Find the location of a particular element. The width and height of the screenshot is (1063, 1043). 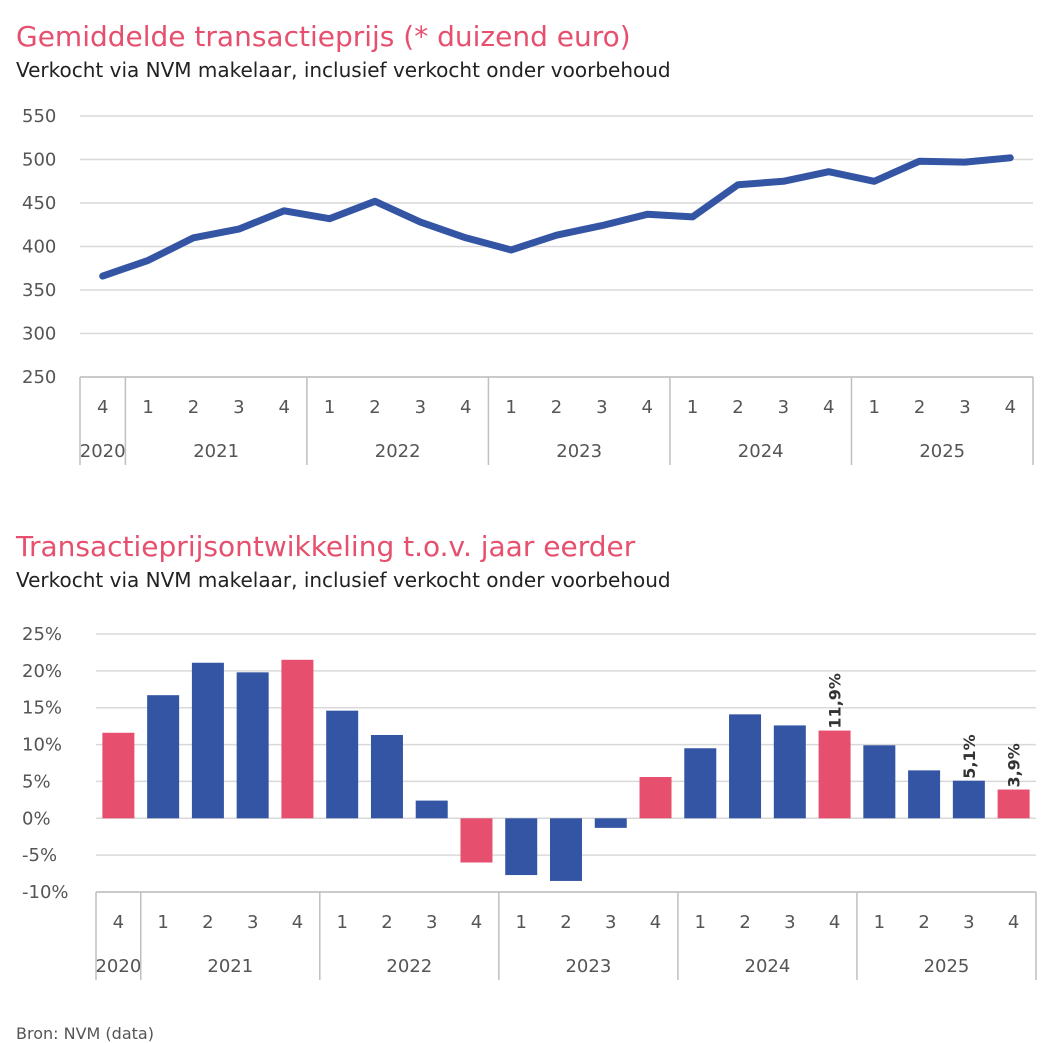

y-tick-label: 15% is located at coordinates (42, 708).